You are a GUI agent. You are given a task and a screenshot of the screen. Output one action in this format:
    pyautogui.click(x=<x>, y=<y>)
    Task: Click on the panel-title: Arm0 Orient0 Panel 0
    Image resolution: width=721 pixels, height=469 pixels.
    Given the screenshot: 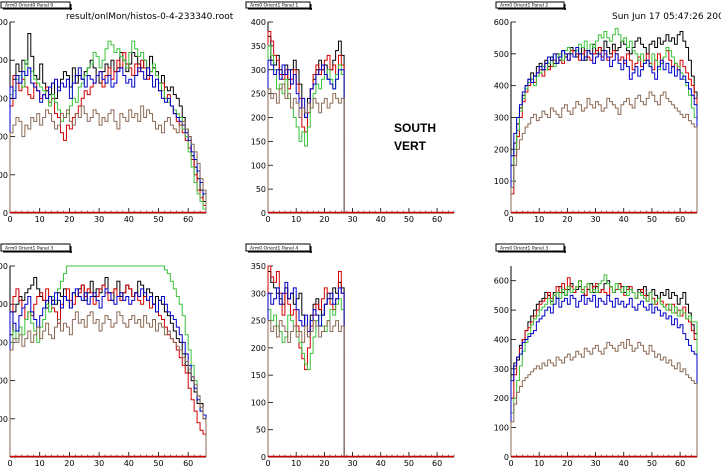 What is the action you would take?
    pyautogui.click(x=29, y=6)
    